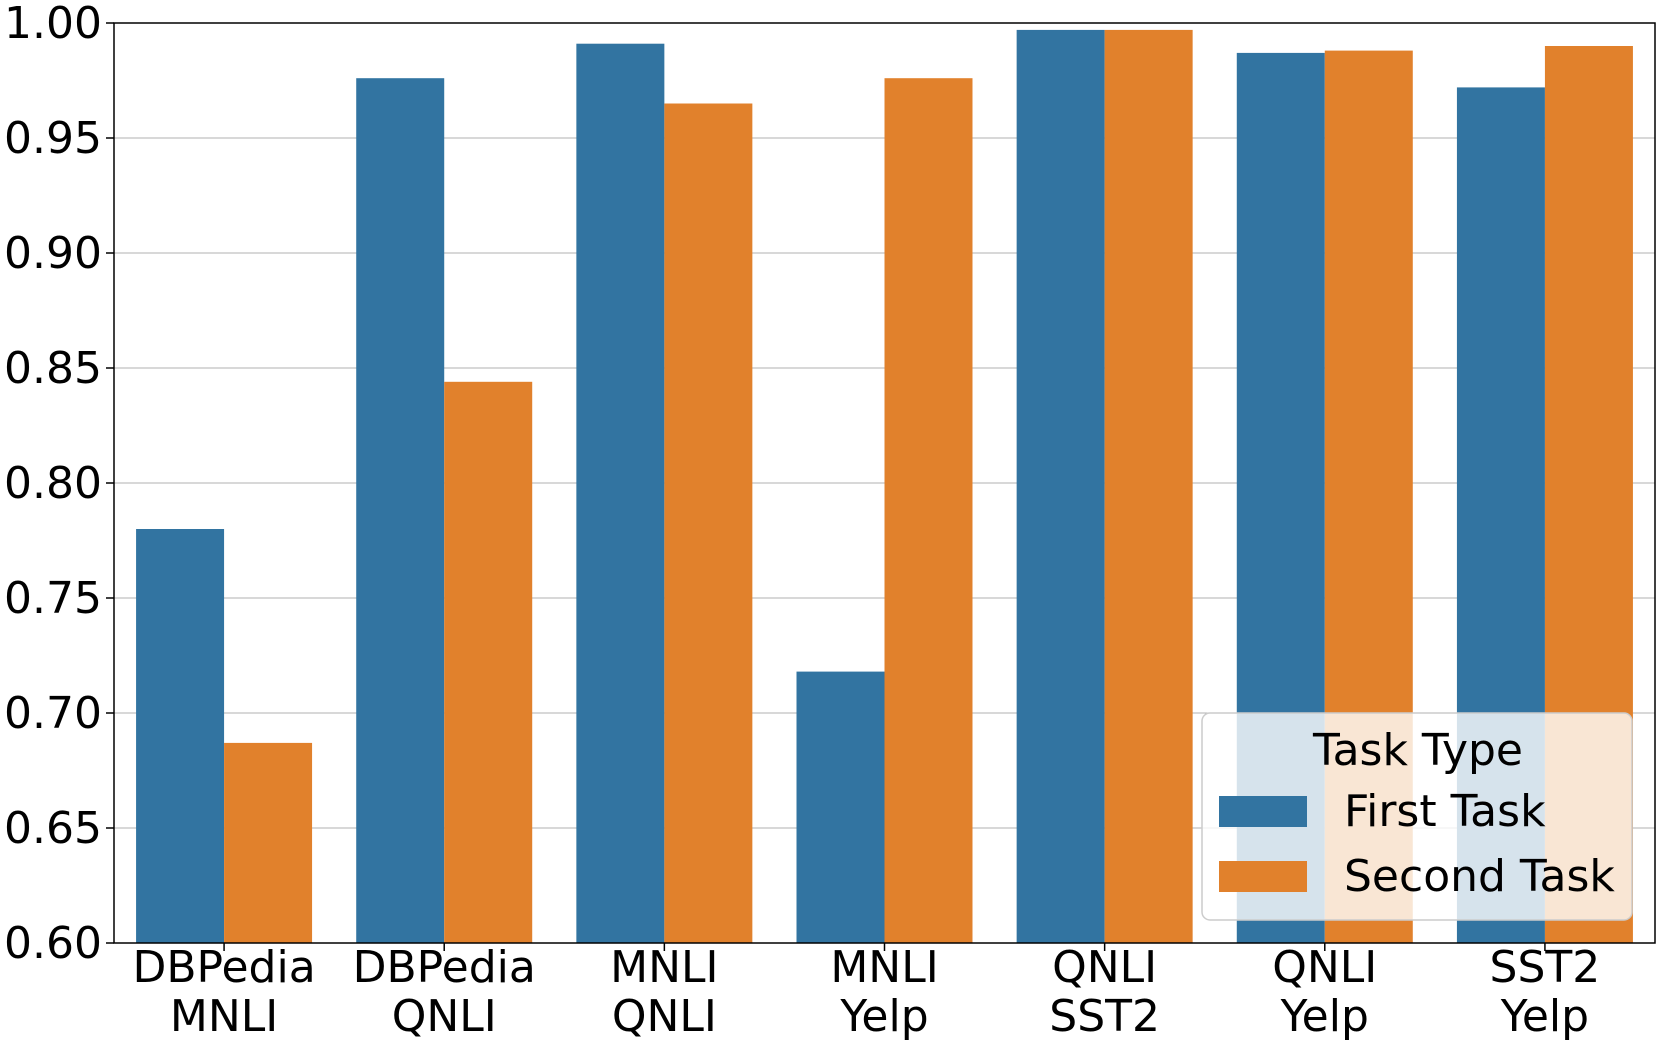  Describe the element at coordinates (53, 828) in the screenshot. I see `y-tick-label: 0.65` at that location.